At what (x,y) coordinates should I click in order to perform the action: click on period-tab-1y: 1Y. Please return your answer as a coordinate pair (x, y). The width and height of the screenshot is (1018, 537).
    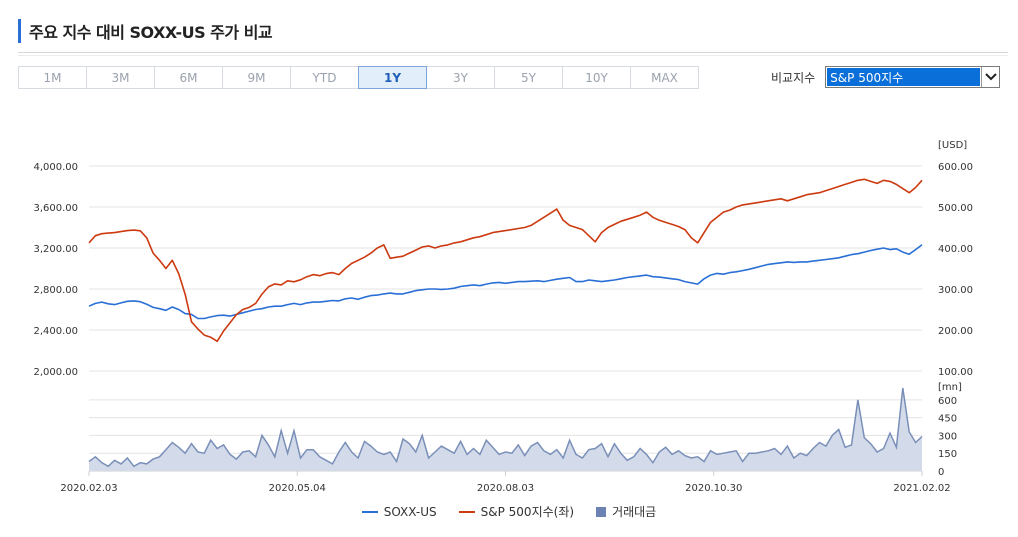
    Looking at the image, I should click on (392, 77).